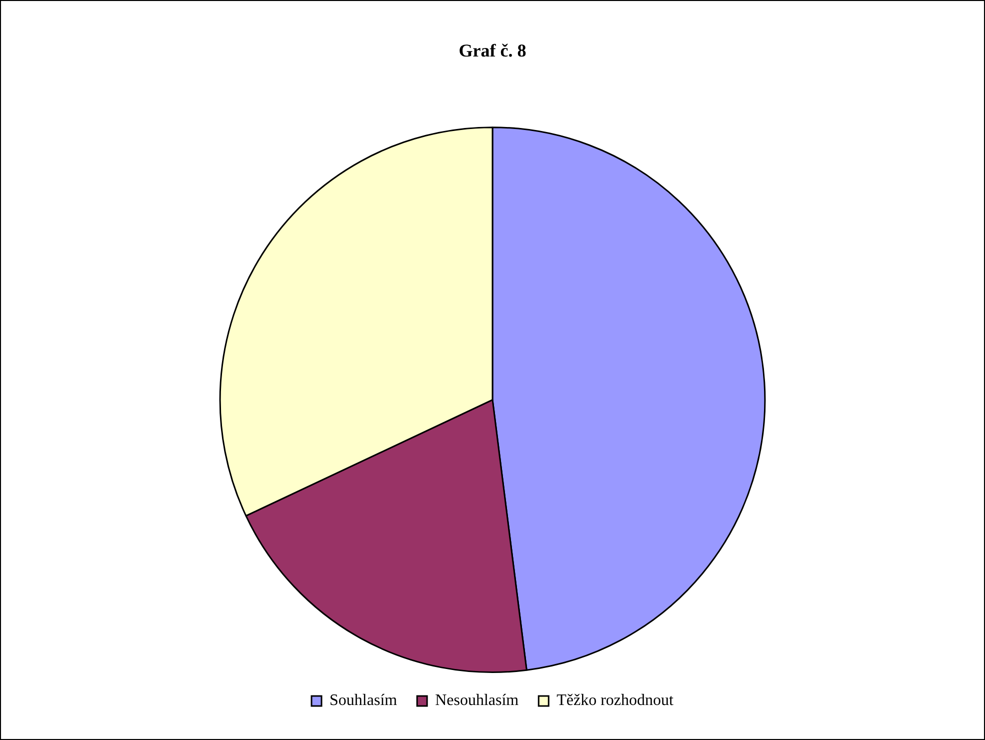 This screenshot has width=985, height=740. What do you see at coordinates (492, 50) in the screenshot?
I see `chart-title: Graf č. 8` at bounding box center [492, 50].